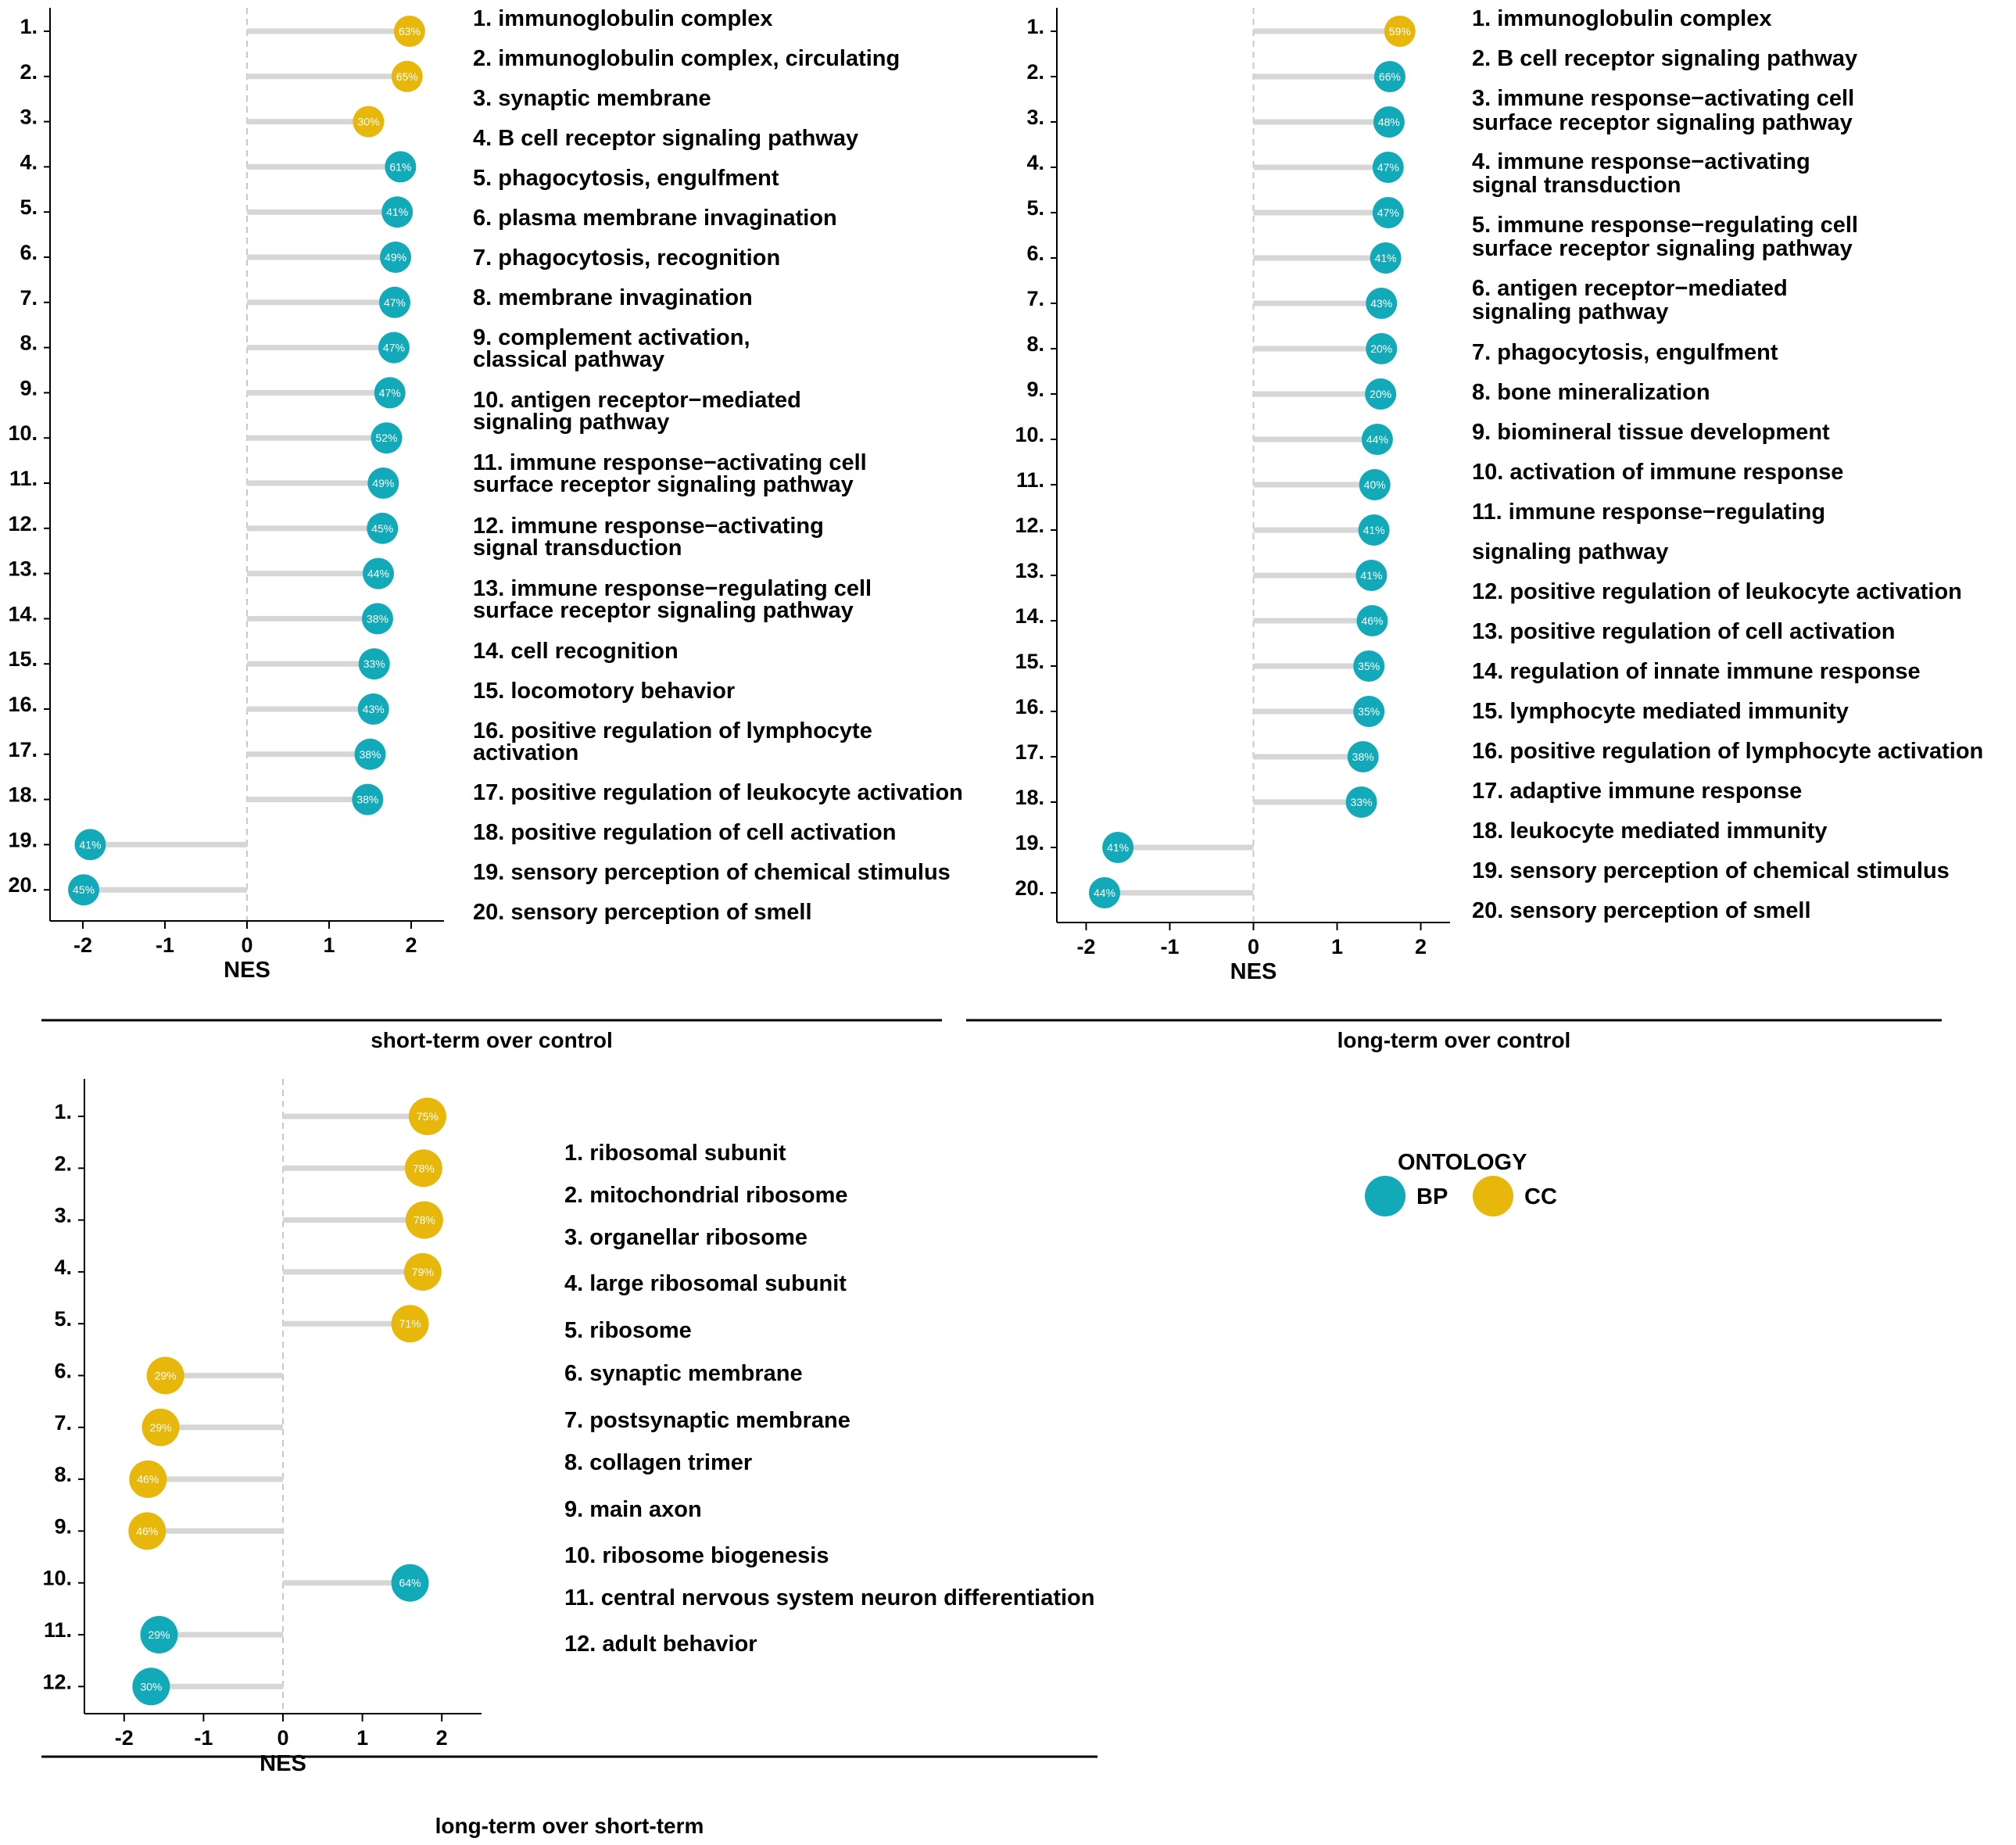 The image size is (2016, 1845). Describe the element at coordinates (670, 462) in the screenshot. I see `term-label: 11. immune response−activating cell` at that location.